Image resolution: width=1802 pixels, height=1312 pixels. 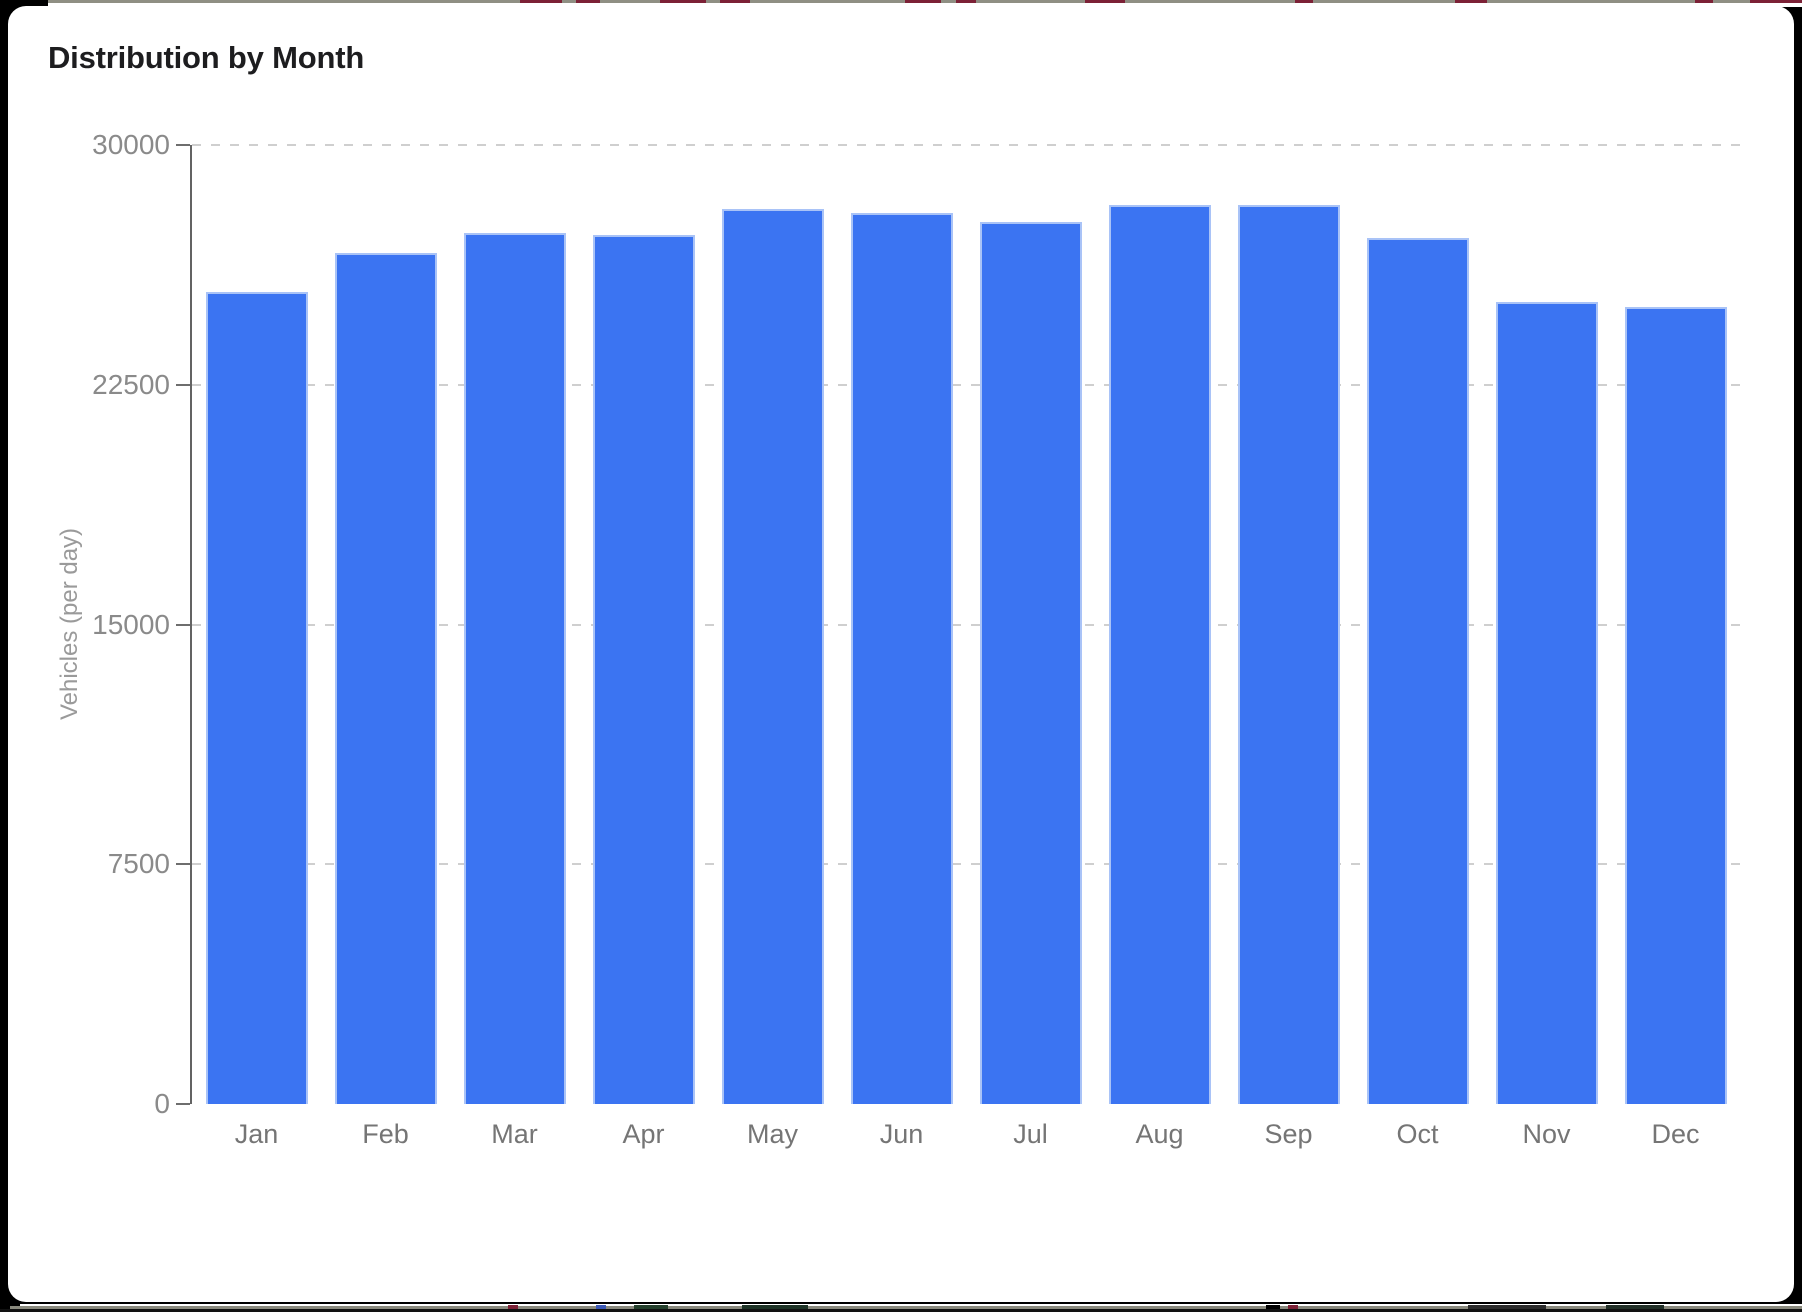 What do you see at coordinates (906, 1307) in the screenshot?
I see `screen-edge-bottom-line` at bounding box center [906, 1307].